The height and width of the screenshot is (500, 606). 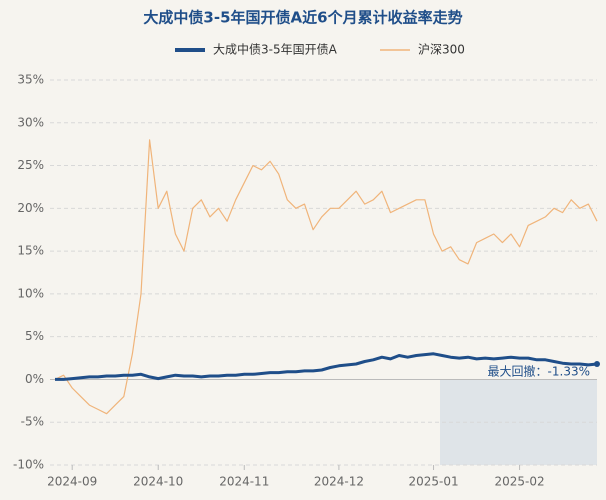 I want to click on x-tick-label: 2025-02, so click(x=520, y=482).